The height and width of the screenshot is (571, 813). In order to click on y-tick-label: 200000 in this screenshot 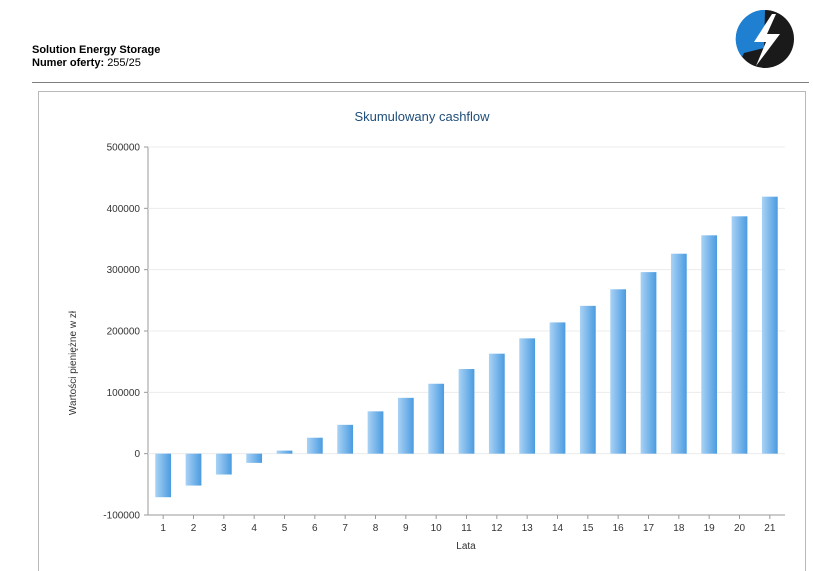, I will do `click(124, 332)`.